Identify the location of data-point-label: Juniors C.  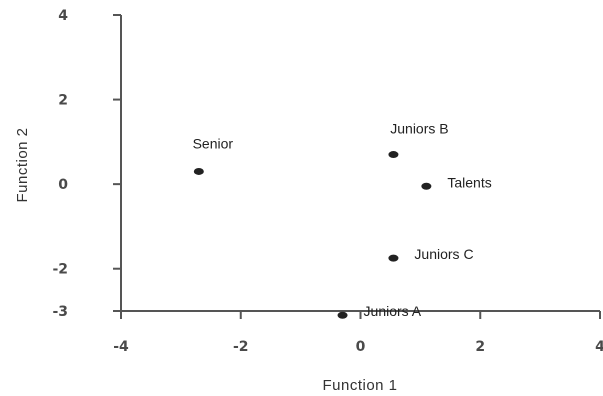
(443, 254).